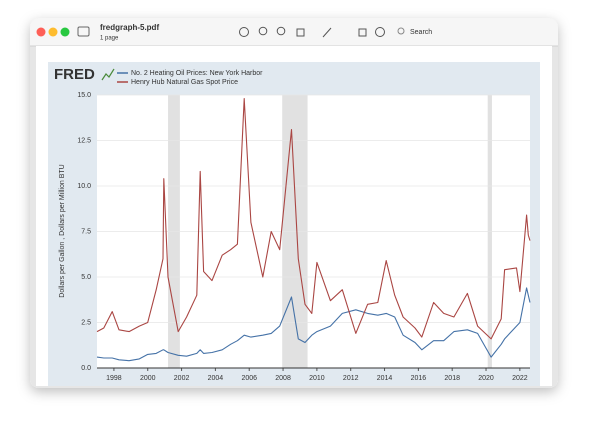  Describe the element at coordinates (74, 74) in the screenshot. I see `fred-logo: FRED` at that location.